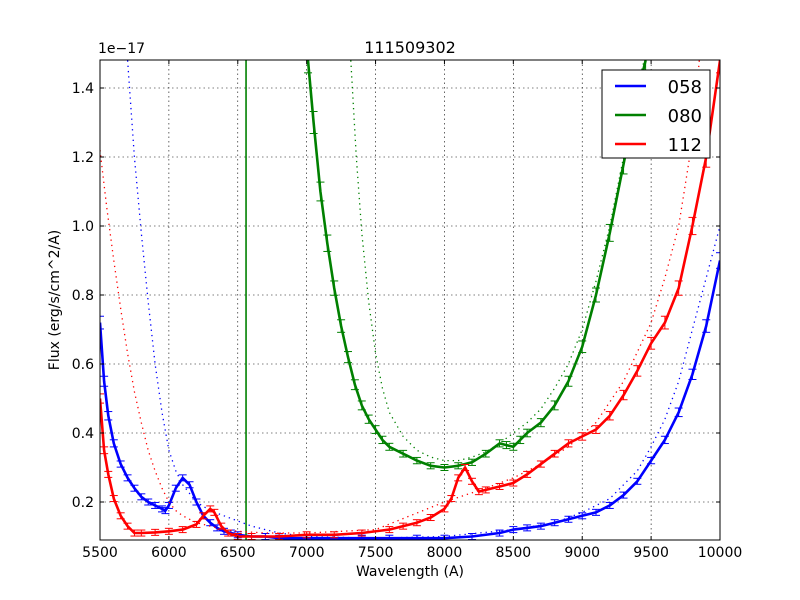  Describe the element at coordinates (720, 553) in the screenshot. I see `x-tick-label: 10000` at that location.